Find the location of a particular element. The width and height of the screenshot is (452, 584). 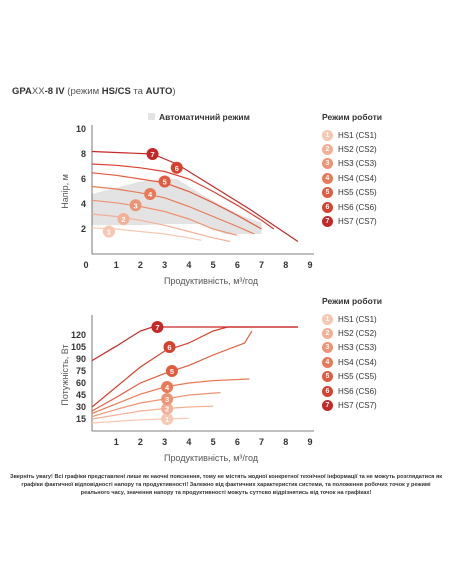

auto-mode-swatch is located at coordinates (151, 116).